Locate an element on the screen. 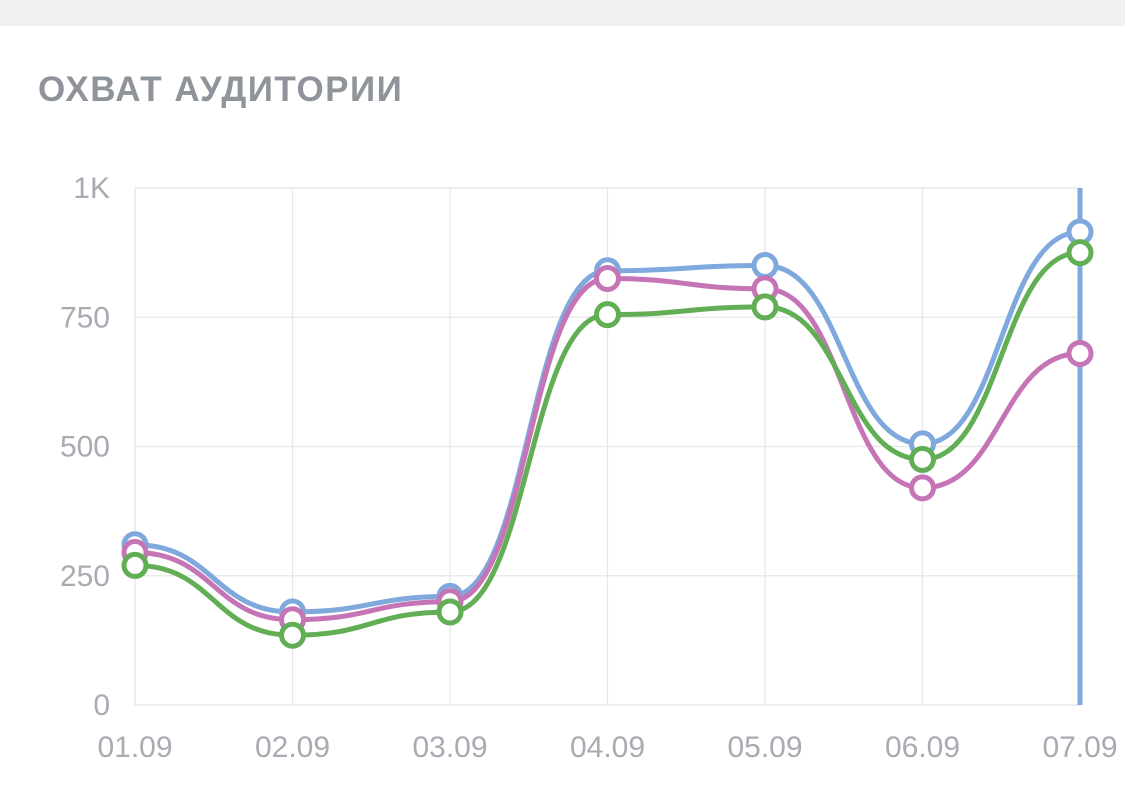  x-tick-label: 06.09 is located at coordinates (922, 747).